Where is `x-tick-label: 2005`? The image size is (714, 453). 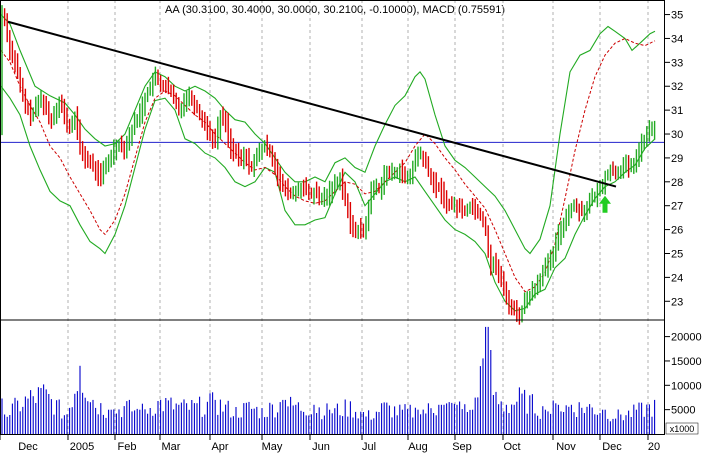
x-tick-label: 2005 is located at coordinates (82, 447).